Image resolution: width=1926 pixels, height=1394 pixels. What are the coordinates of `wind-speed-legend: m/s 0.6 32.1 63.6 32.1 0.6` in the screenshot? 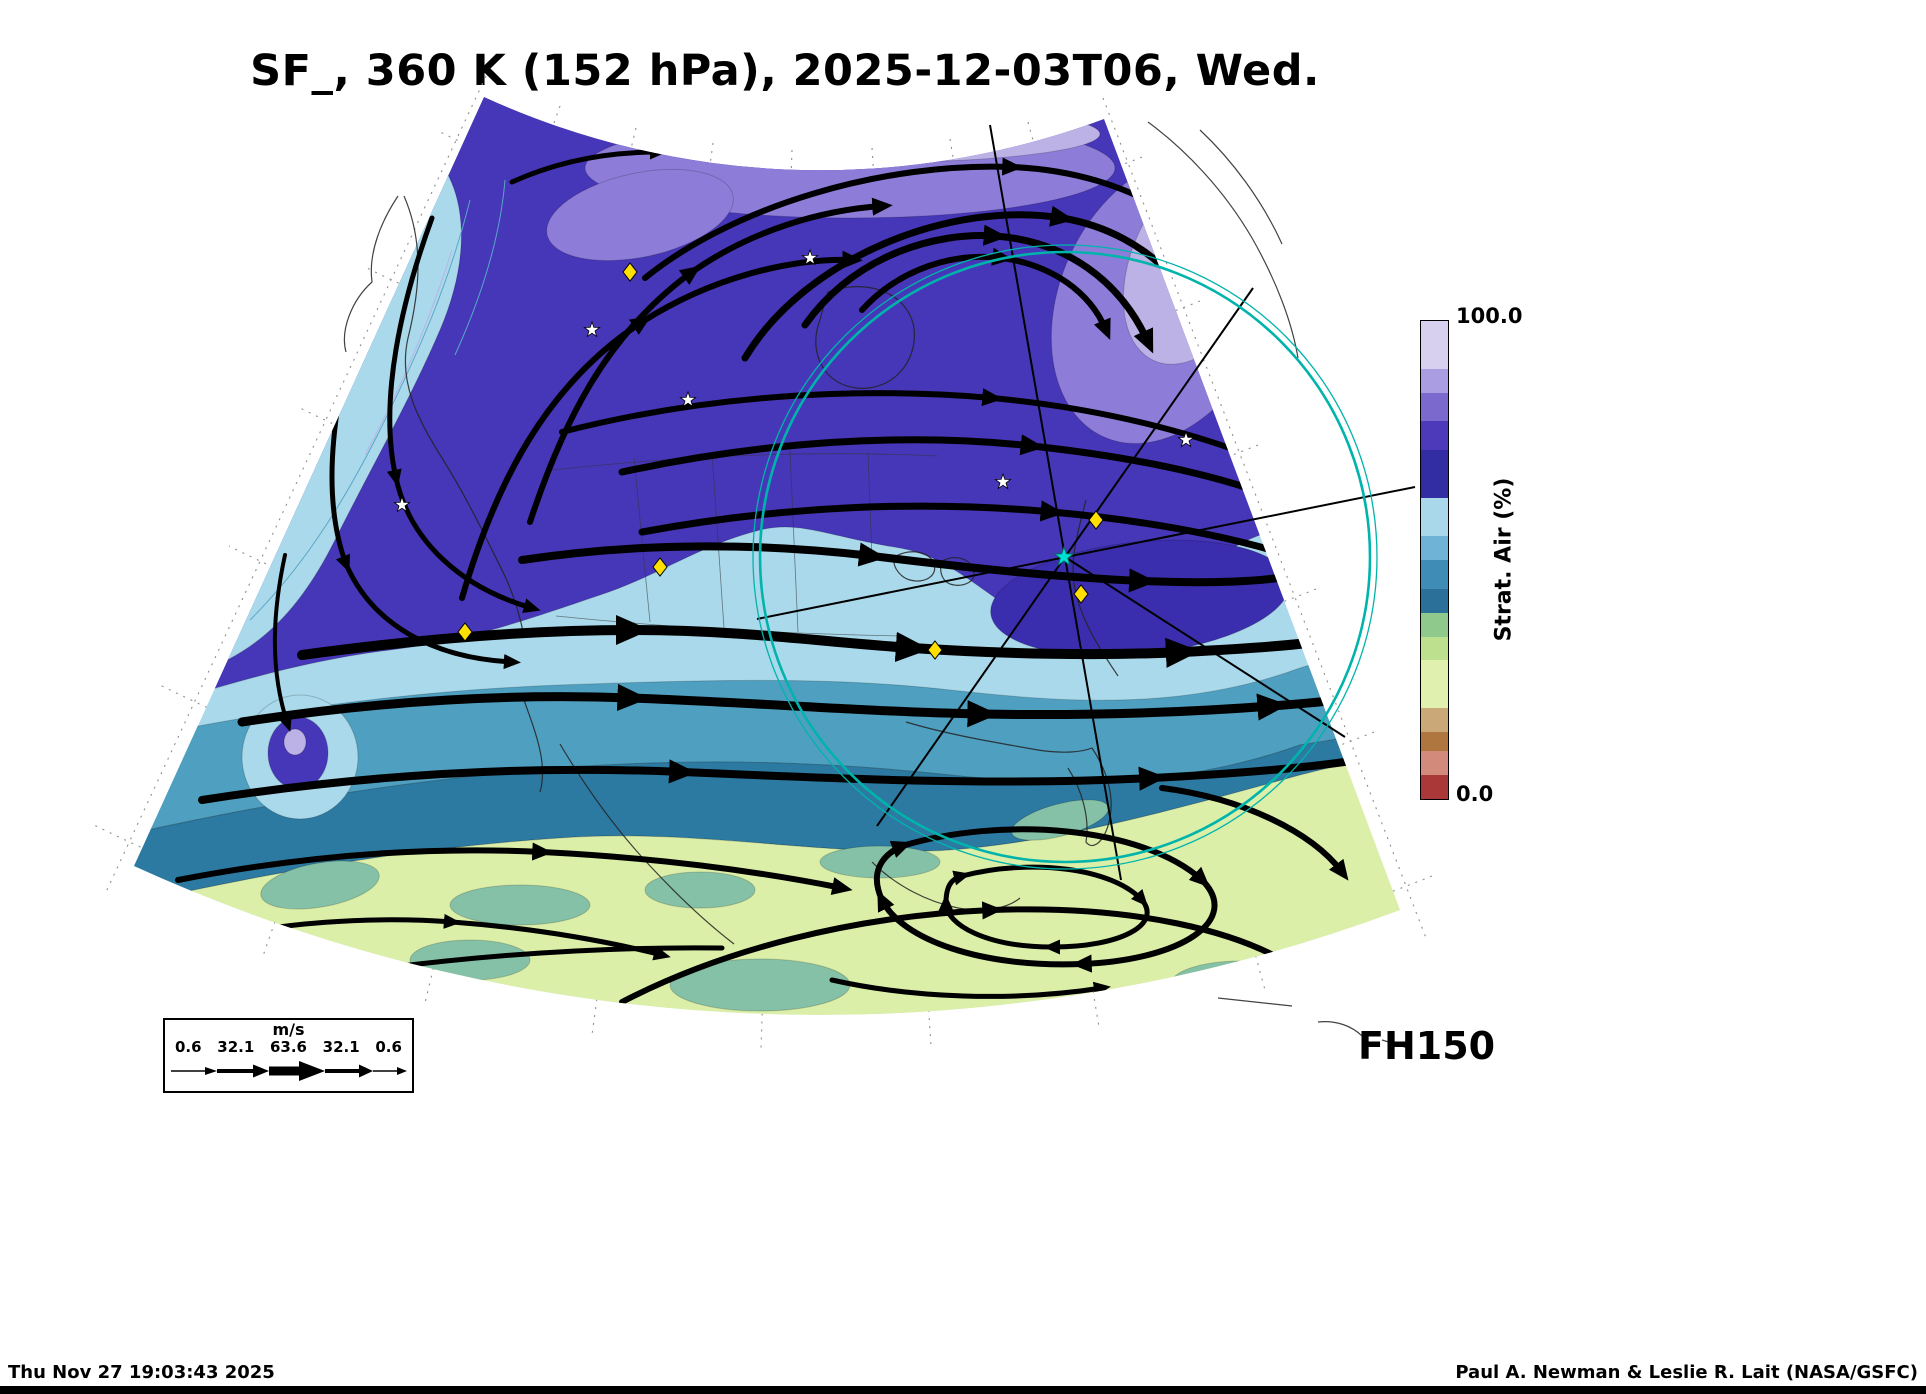 It's located at (288, 1055).